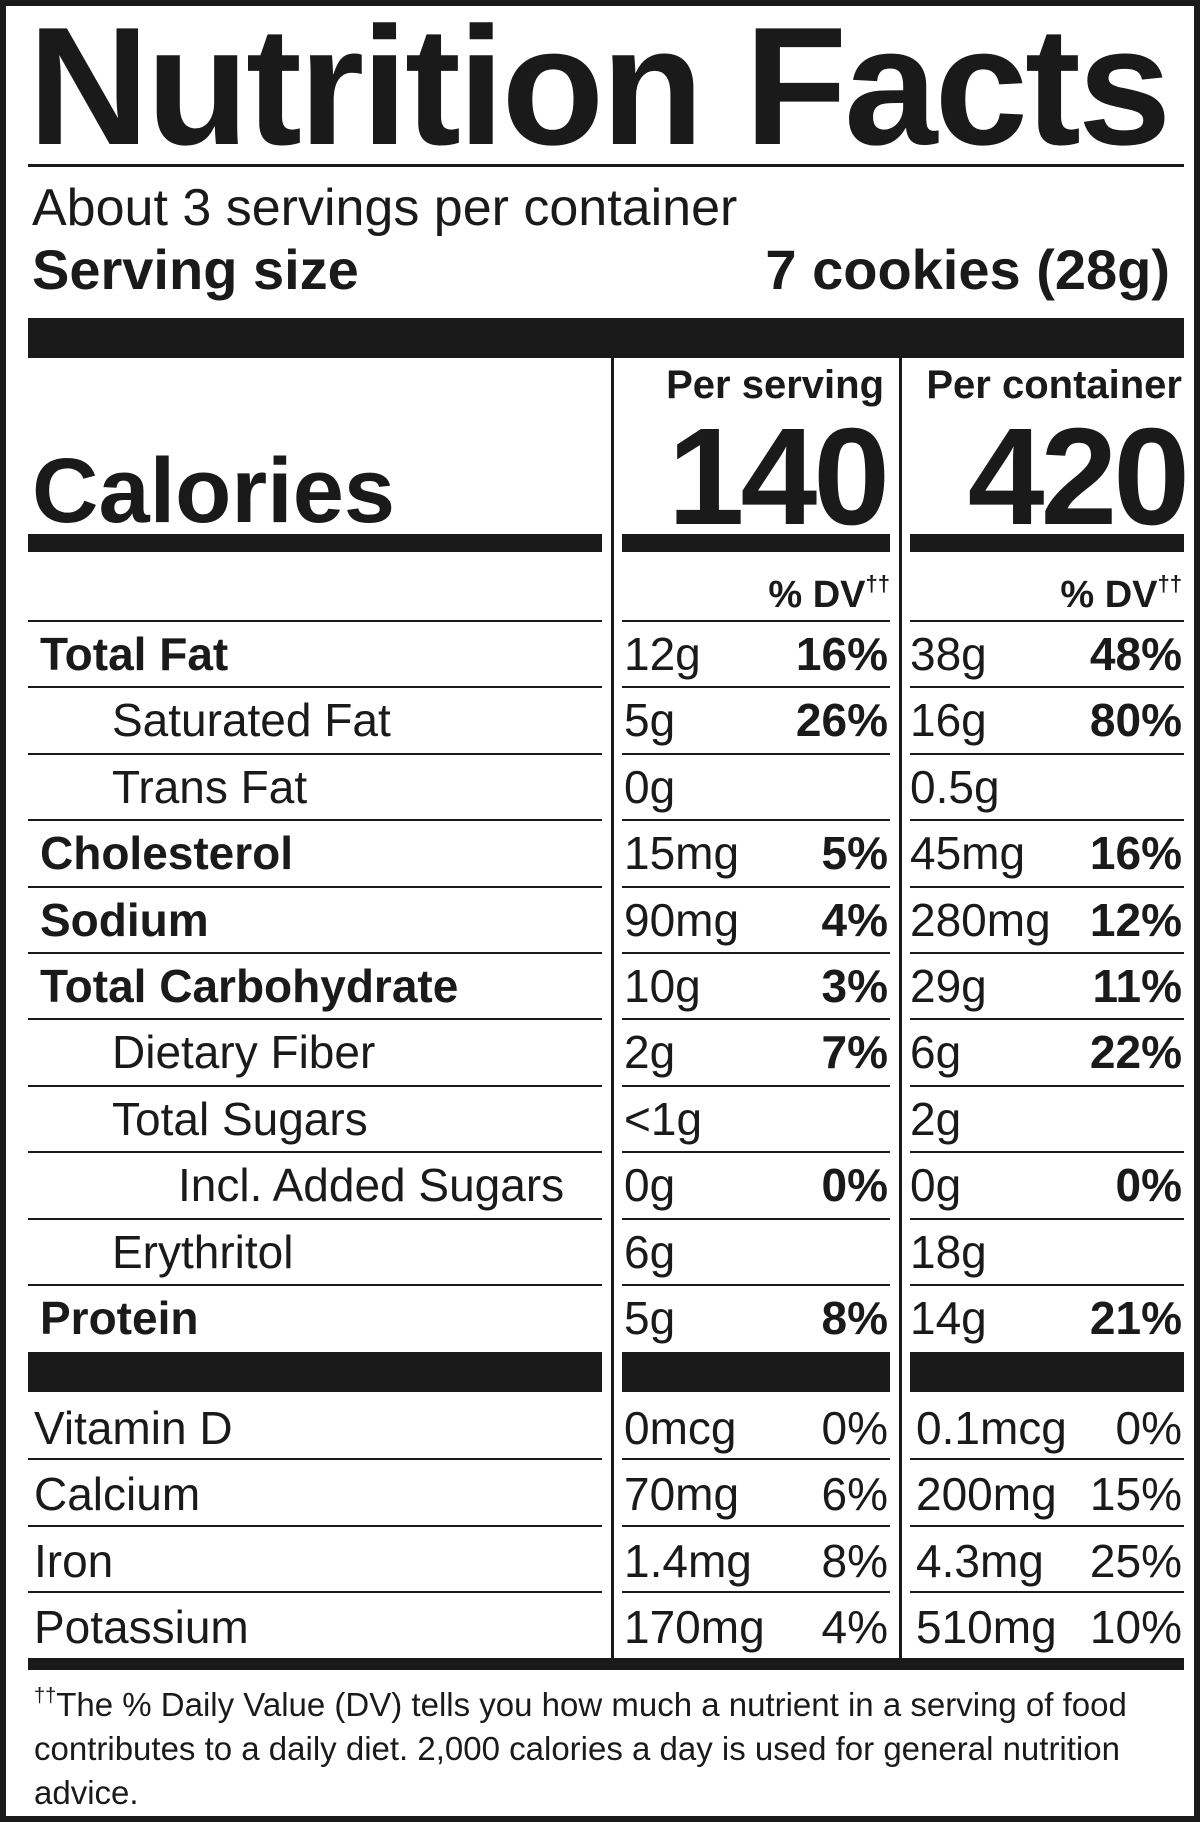  What do you see at coordinates (1135, 1561) in the screenshot?
I see `vitamin-container-dv: 25%` at bounding box center [1135, 1561].